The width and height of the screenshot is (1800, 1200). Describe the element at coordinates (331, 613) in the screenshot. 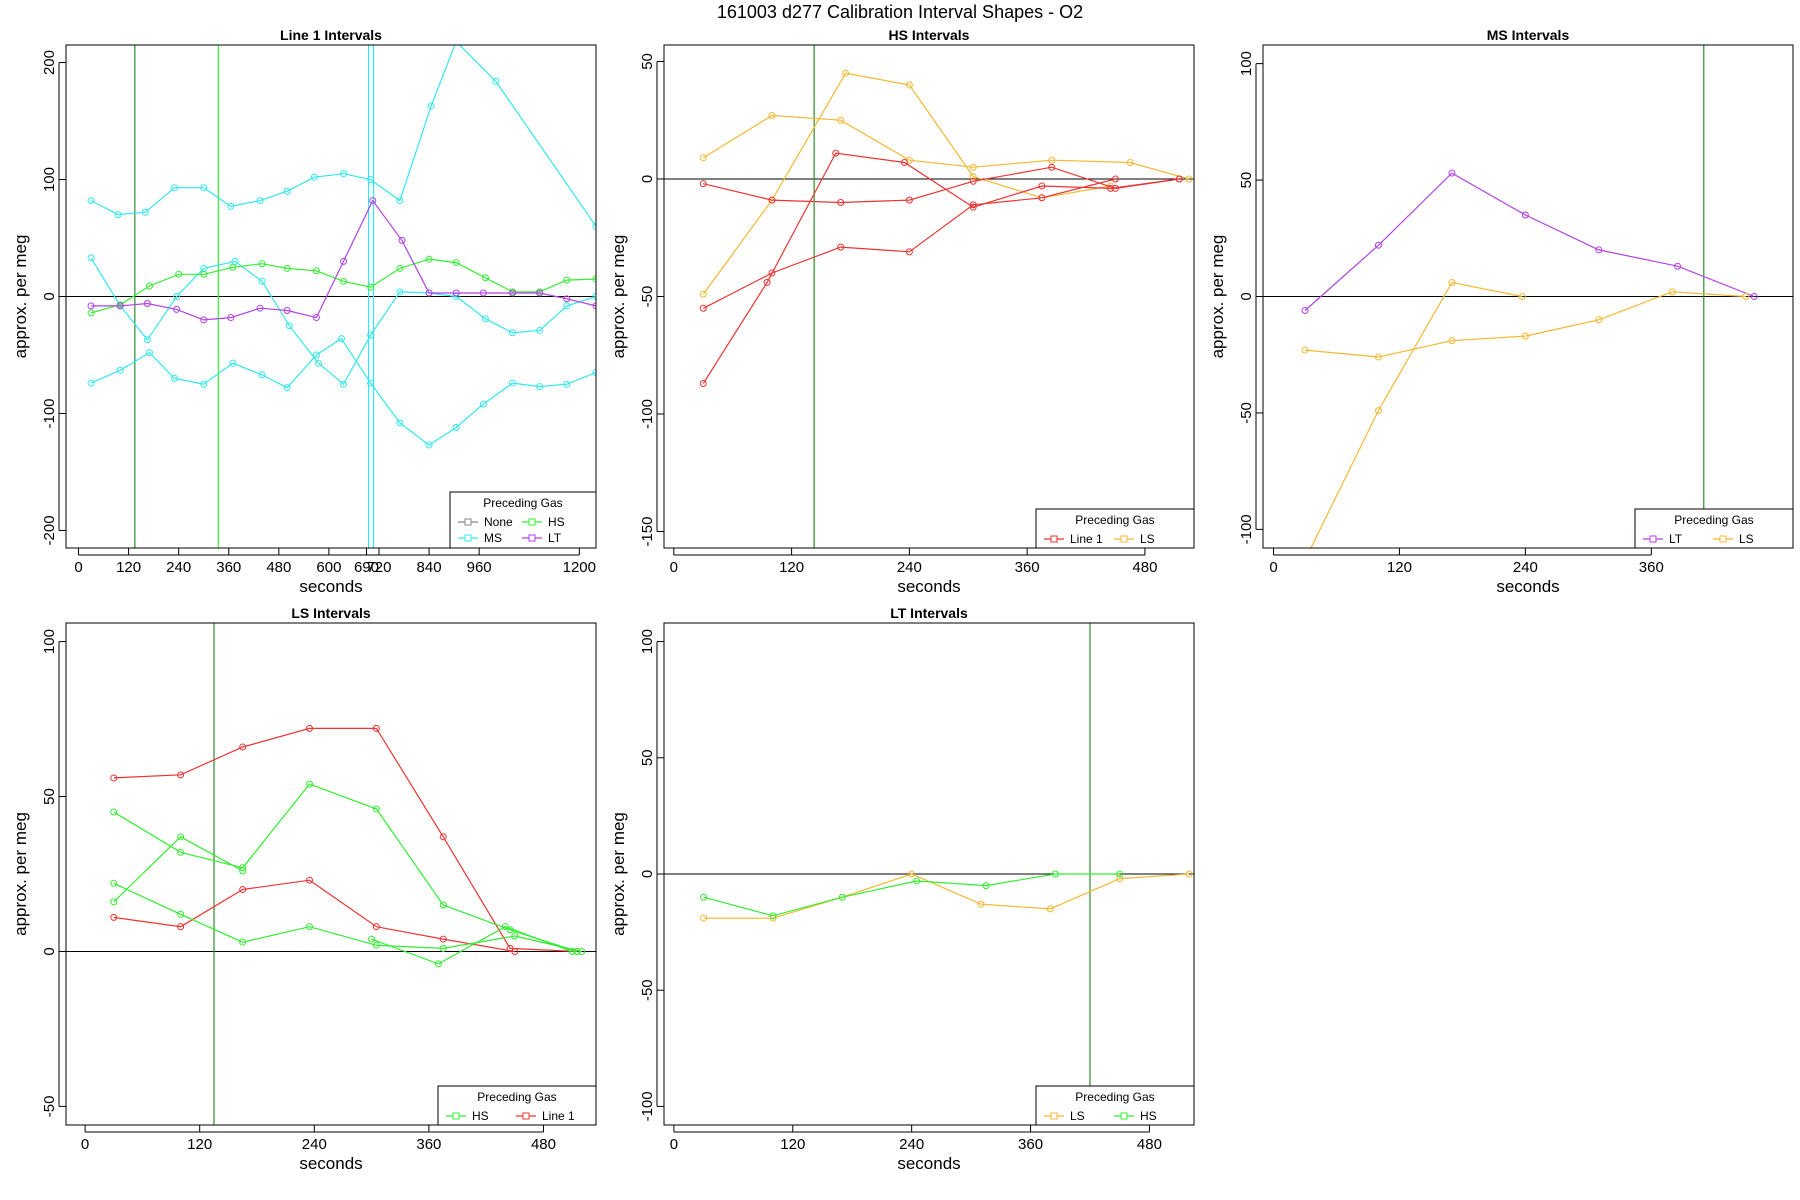

I see `panel-title: LS Intervals` at that location.